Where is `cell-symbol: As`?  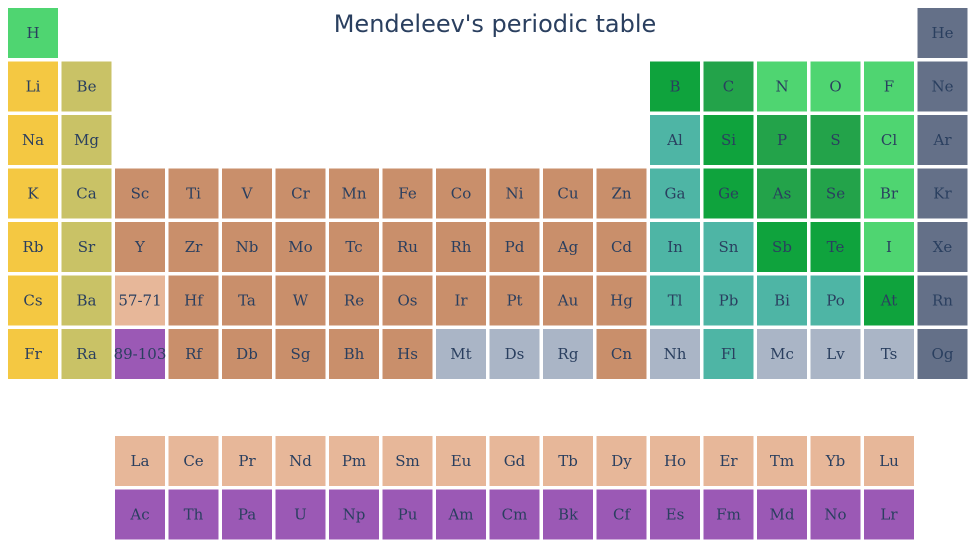 cell-symbol: As is located at coordinates (782, 194).